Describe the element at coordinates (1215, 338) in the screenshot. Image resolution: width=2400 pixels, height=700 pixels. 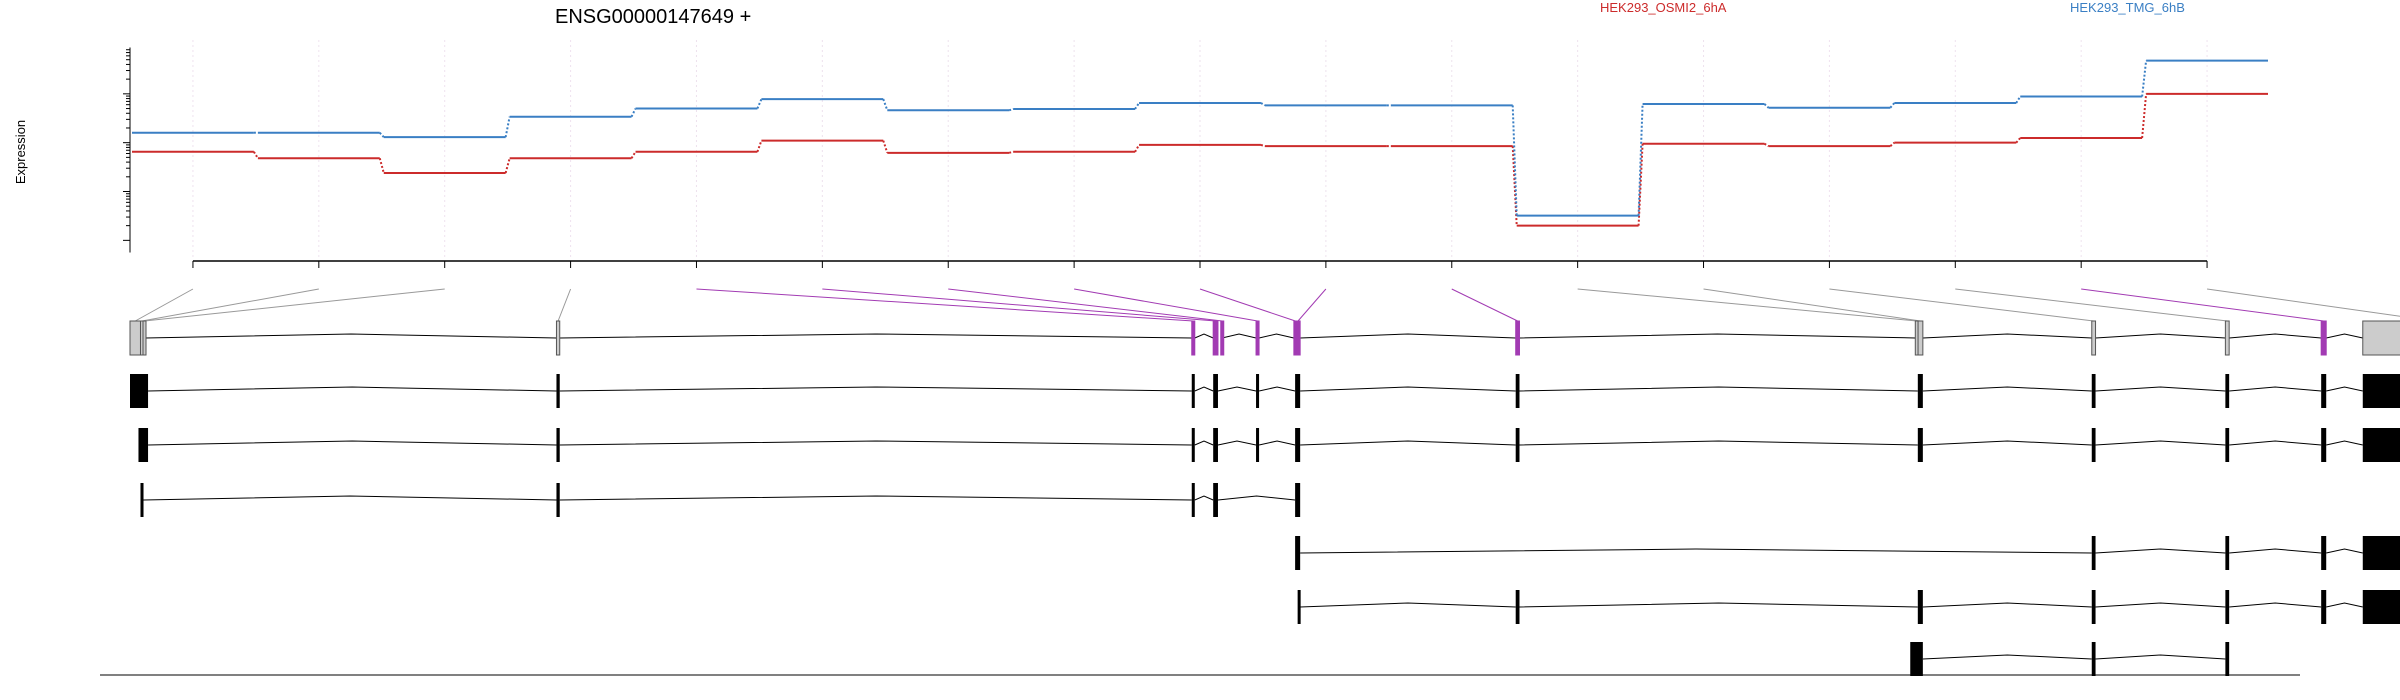
I see `gene-exon-e006` at that location.